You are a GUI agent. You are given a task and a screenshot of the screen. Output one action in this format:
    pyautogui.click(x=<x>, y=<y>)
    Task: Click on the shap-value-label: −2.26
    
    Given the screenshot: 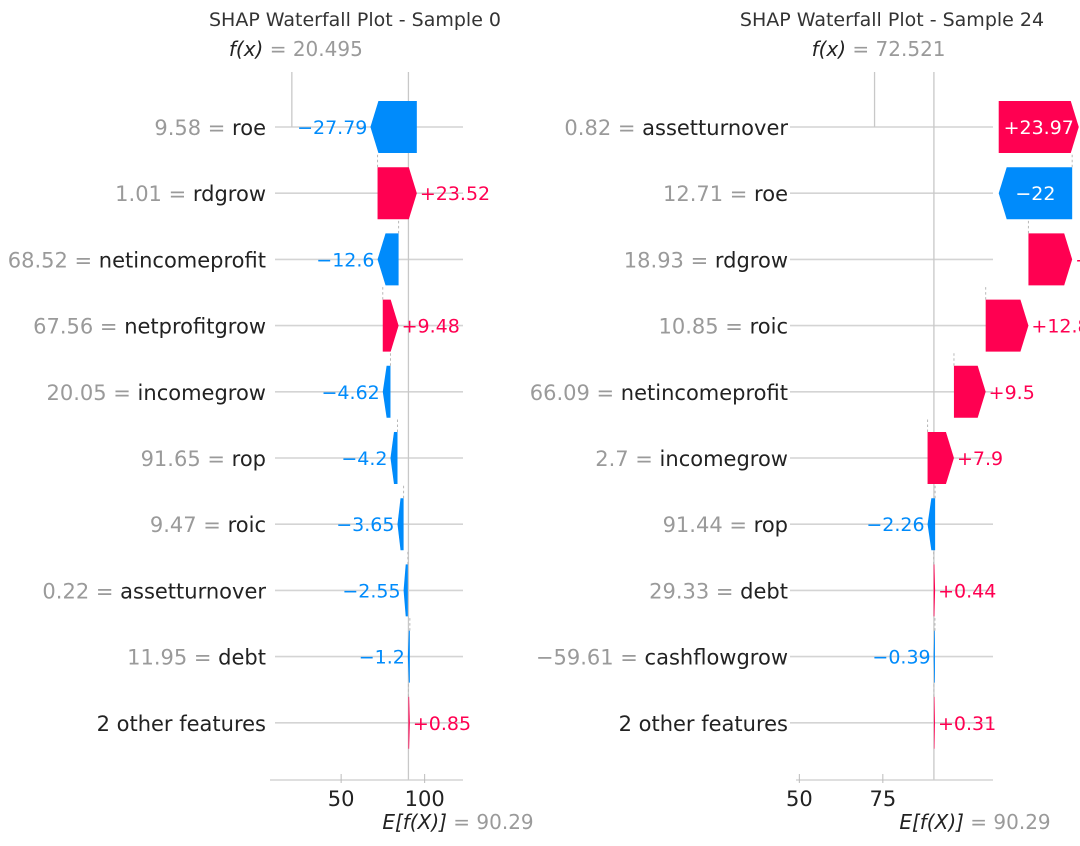 What is the action you would take?
    pyautogui.click(x=895, y=525)
    